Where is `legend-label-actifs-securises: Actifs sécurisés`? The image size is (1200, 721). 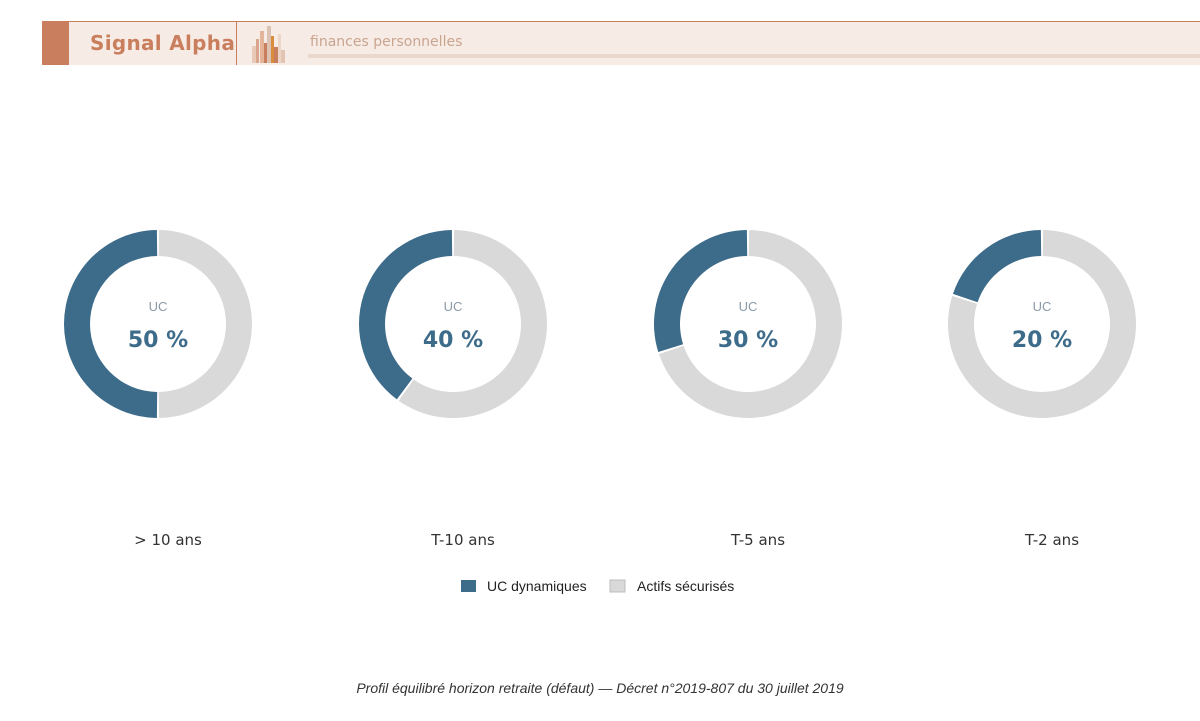
legend-label-actifs-securises: Actifs sécurisés is located at coordinates (685, 586).